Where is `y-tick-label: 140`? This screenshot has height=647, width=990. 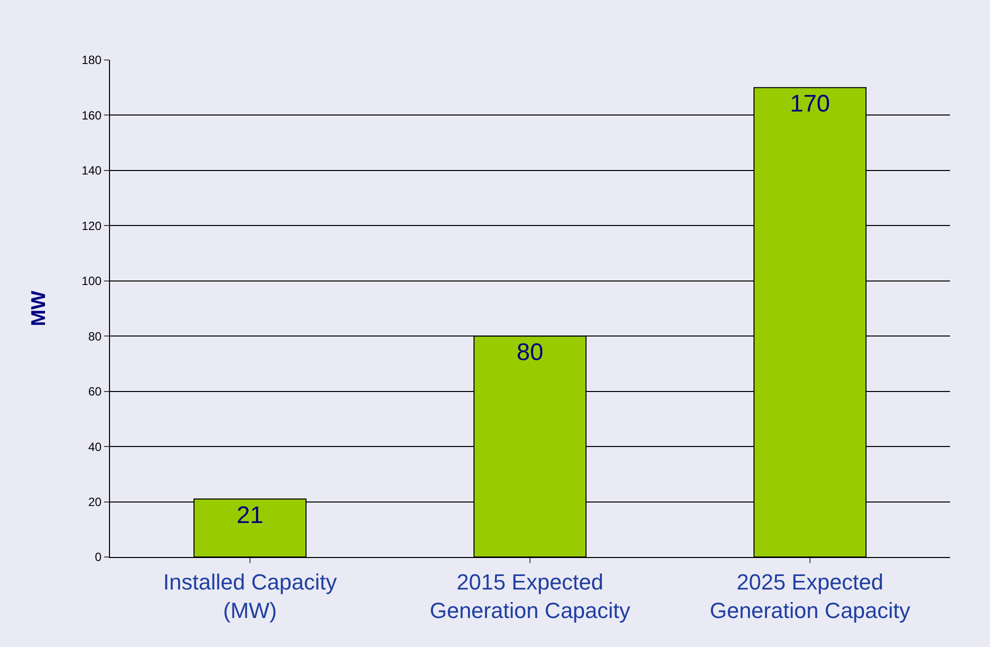 y-tick-label: 140 is located at coordinates (92, 171).